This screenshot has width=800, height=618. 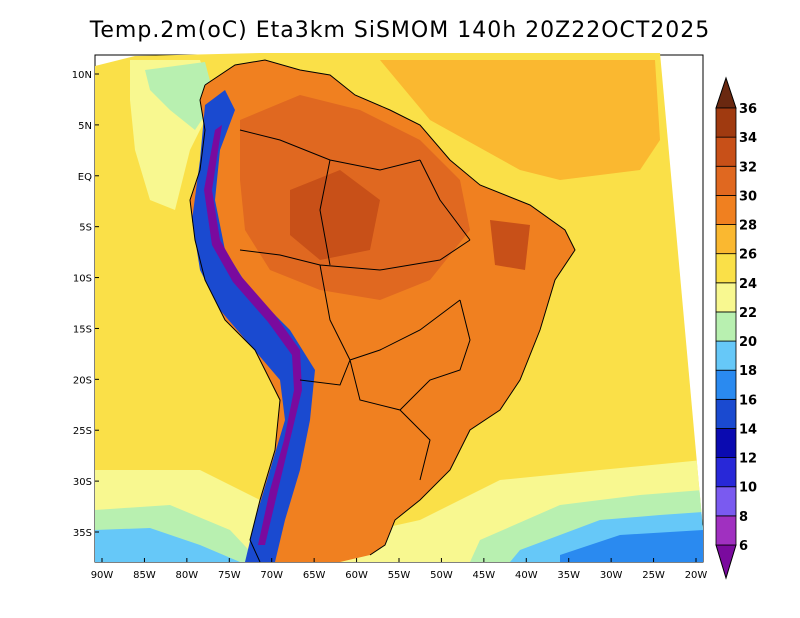 What do you see at coordinates (526, 575) in the screenshot?
I see `lon-label: 40W` at bounding box center [526, 575].